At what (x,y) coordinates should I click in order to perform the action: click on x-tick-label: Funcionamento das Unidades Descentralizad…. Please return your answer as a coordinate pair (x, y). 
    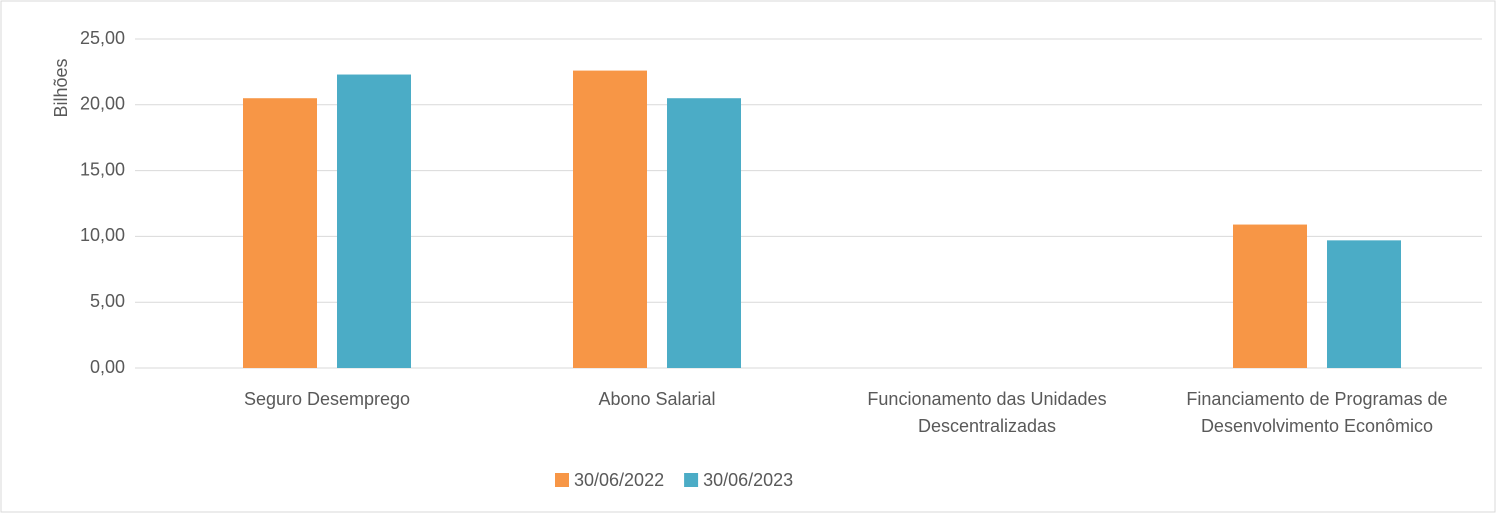
    Looking at the image, I should click on (986, 412).